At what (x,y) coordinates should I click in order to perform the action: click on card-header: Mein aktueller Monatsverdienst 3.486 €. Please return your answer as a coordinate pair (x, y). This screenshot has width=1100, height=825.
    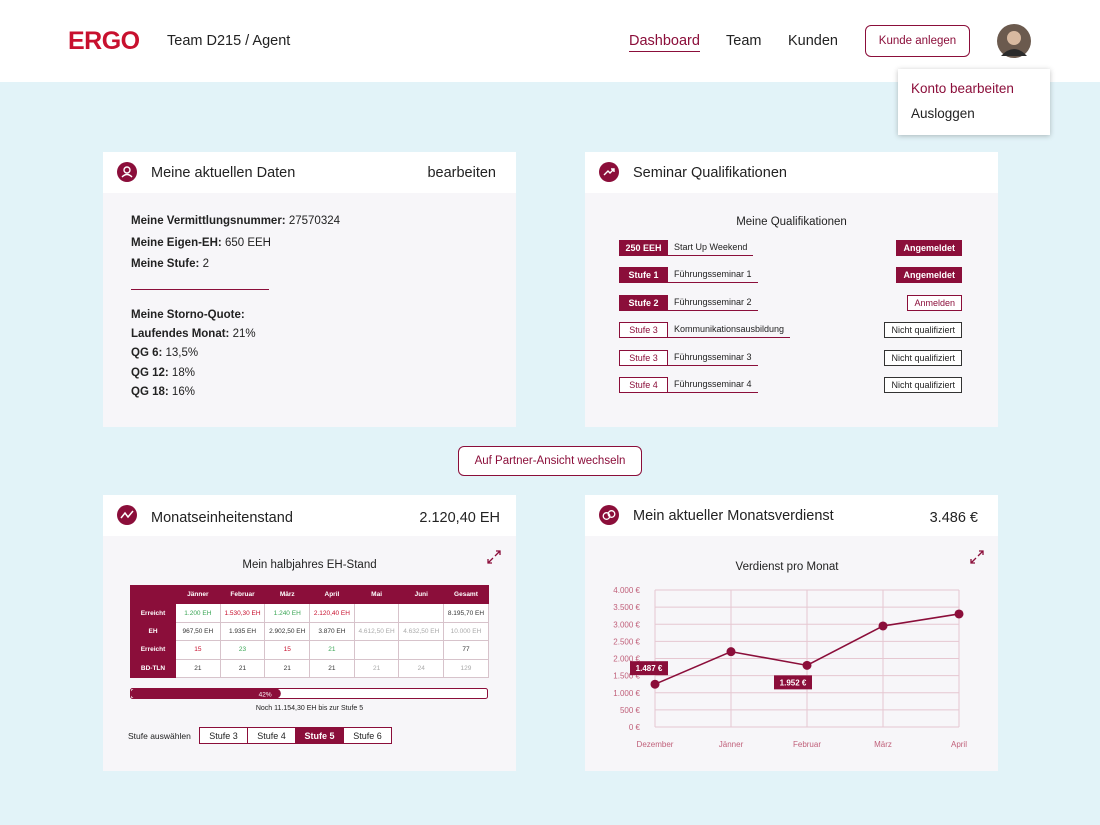
    Looking at the image, I should click on (791, 515).